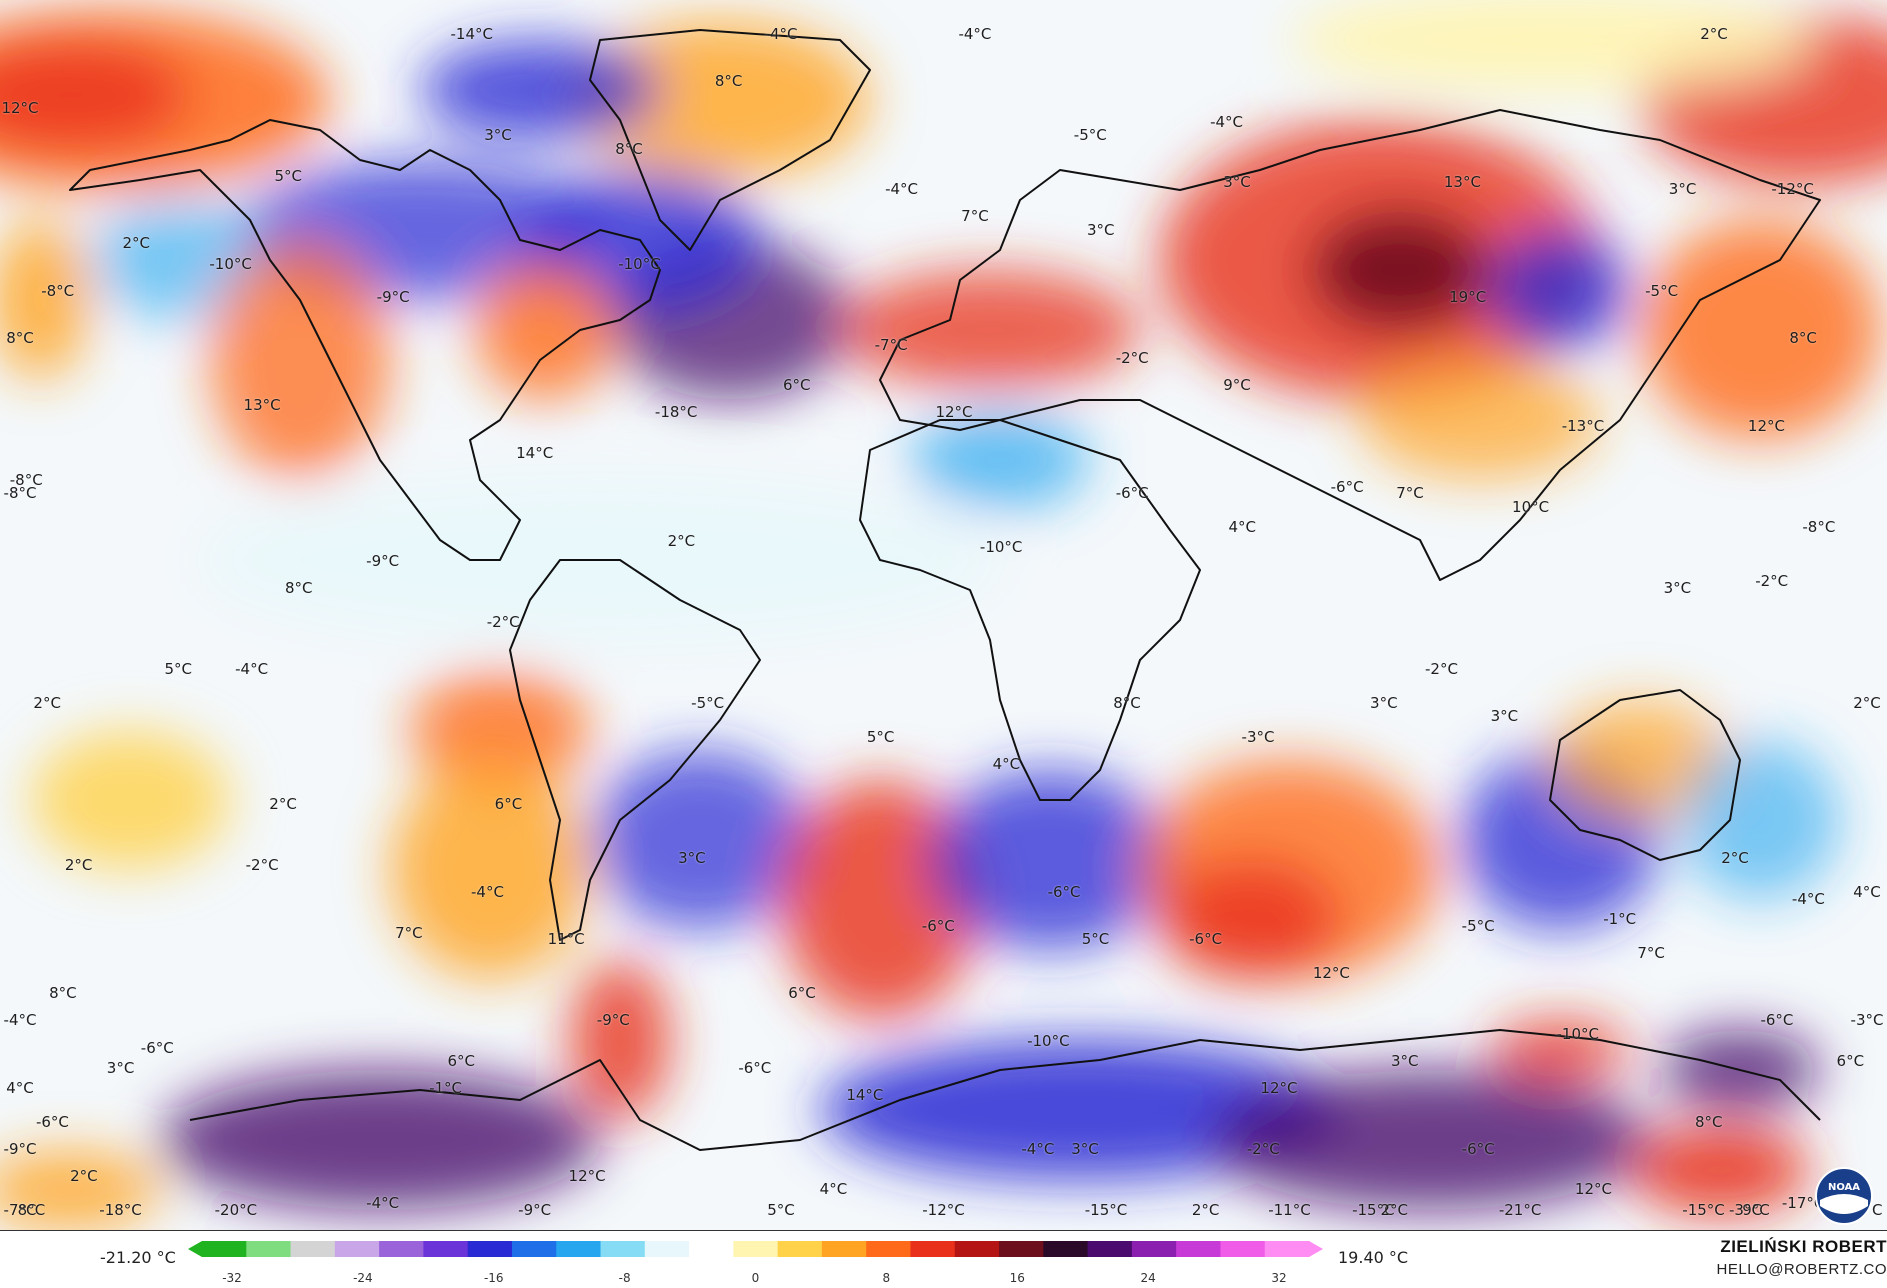 The image size is (1887, 1288). What do you see at coordinates (1803, 1246) in the screenshot?
I see `author-name: ZIELIŃSKI ROBERT` at bounding box center [1803, 1246].